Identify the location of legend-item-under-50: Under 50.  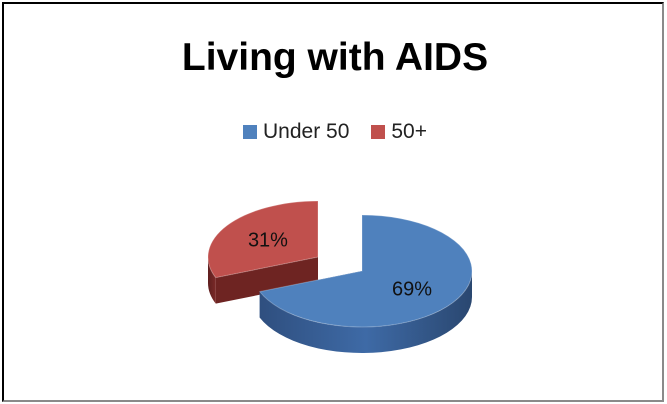
(296, 132).